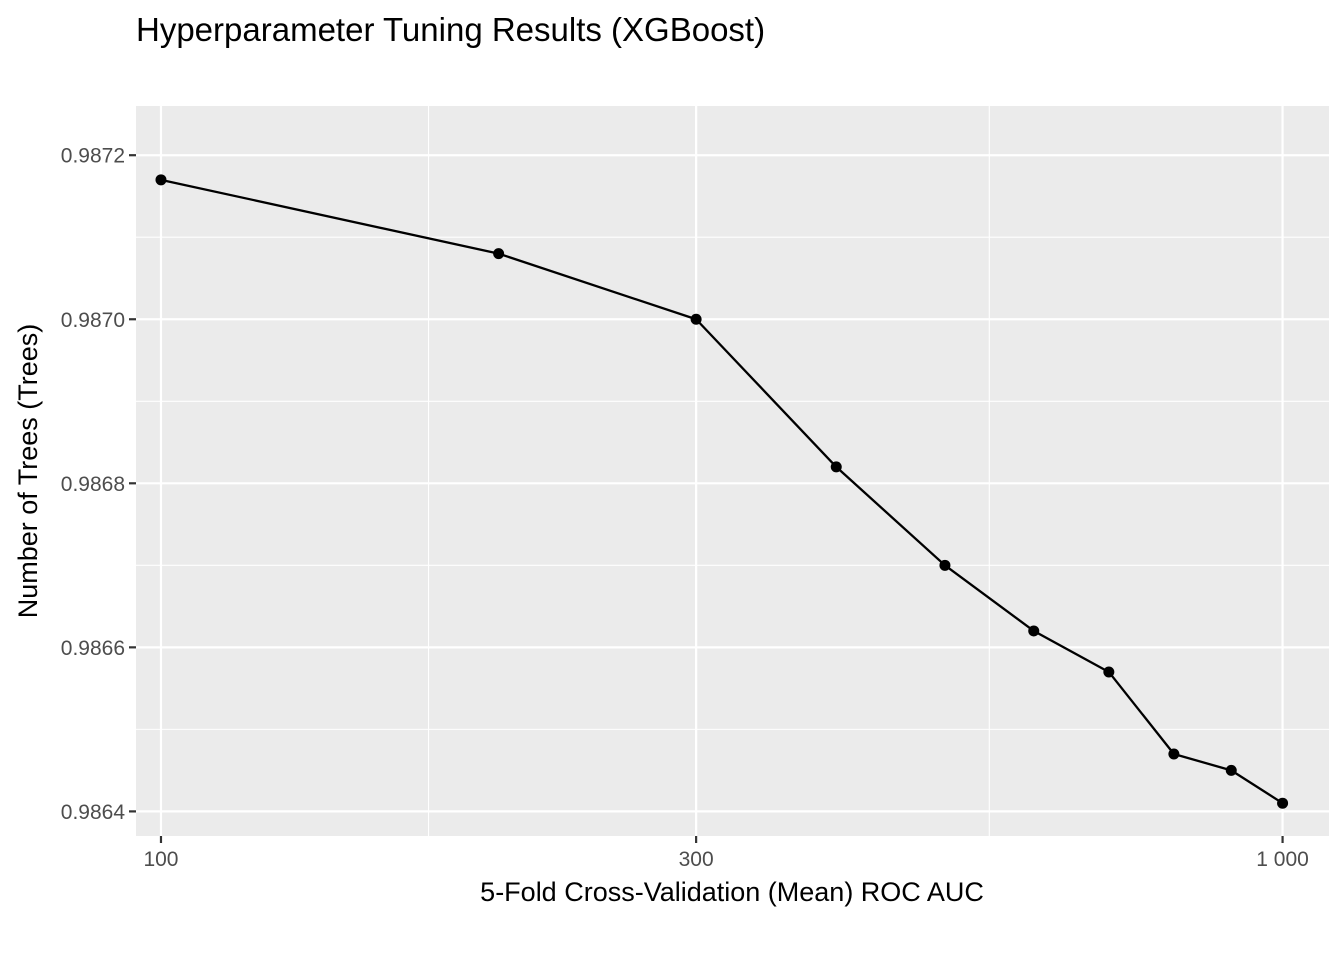  What do you see at coordinates (93, 484) in the screenshot?
I see `y-tick-label-2: 0.9868` at bounding box center [93, 484].